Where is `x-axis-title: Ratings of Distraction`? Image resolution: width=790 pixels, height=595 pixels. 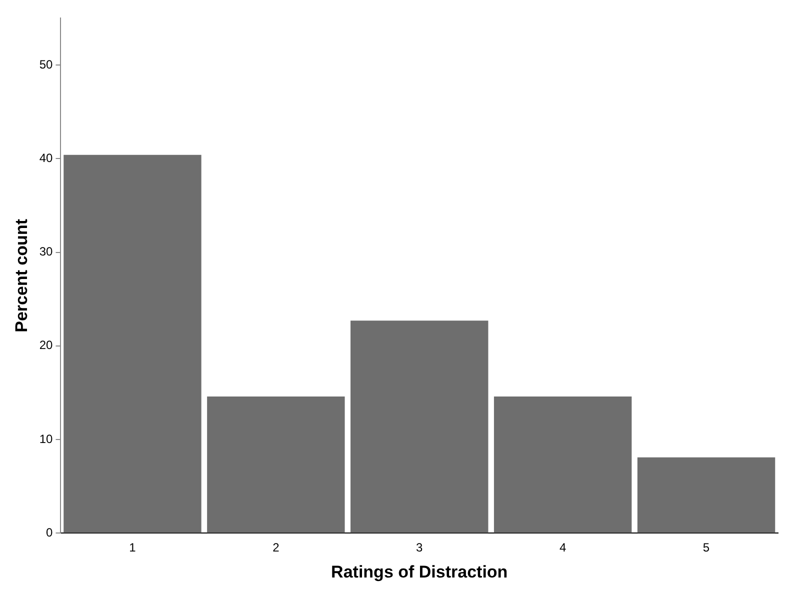 x-axis-title: Ratings of Distraction is located at coordinates (419, 572).